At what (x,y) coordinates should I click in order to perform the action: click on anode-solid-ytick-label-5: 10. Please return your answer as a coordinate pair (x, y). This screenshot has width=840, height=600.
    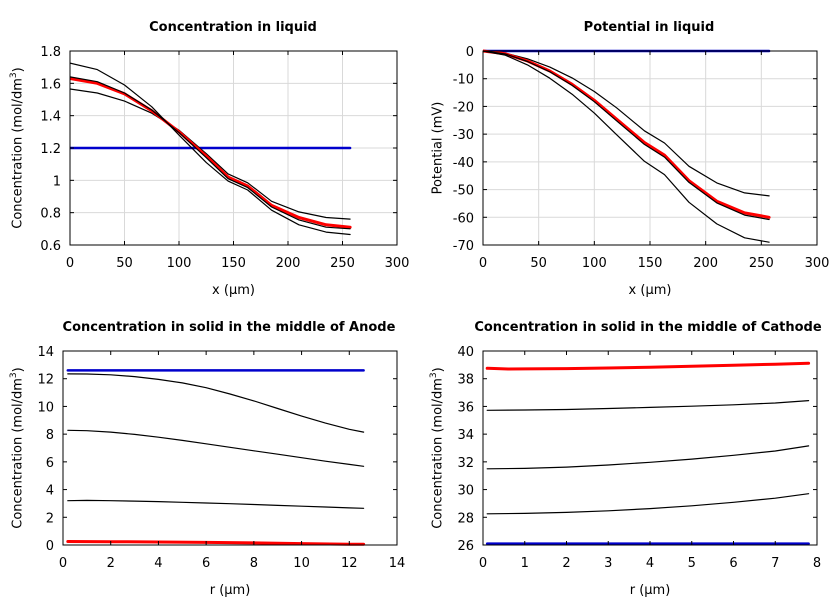
    Looking at the image, I should click on (45, 407).